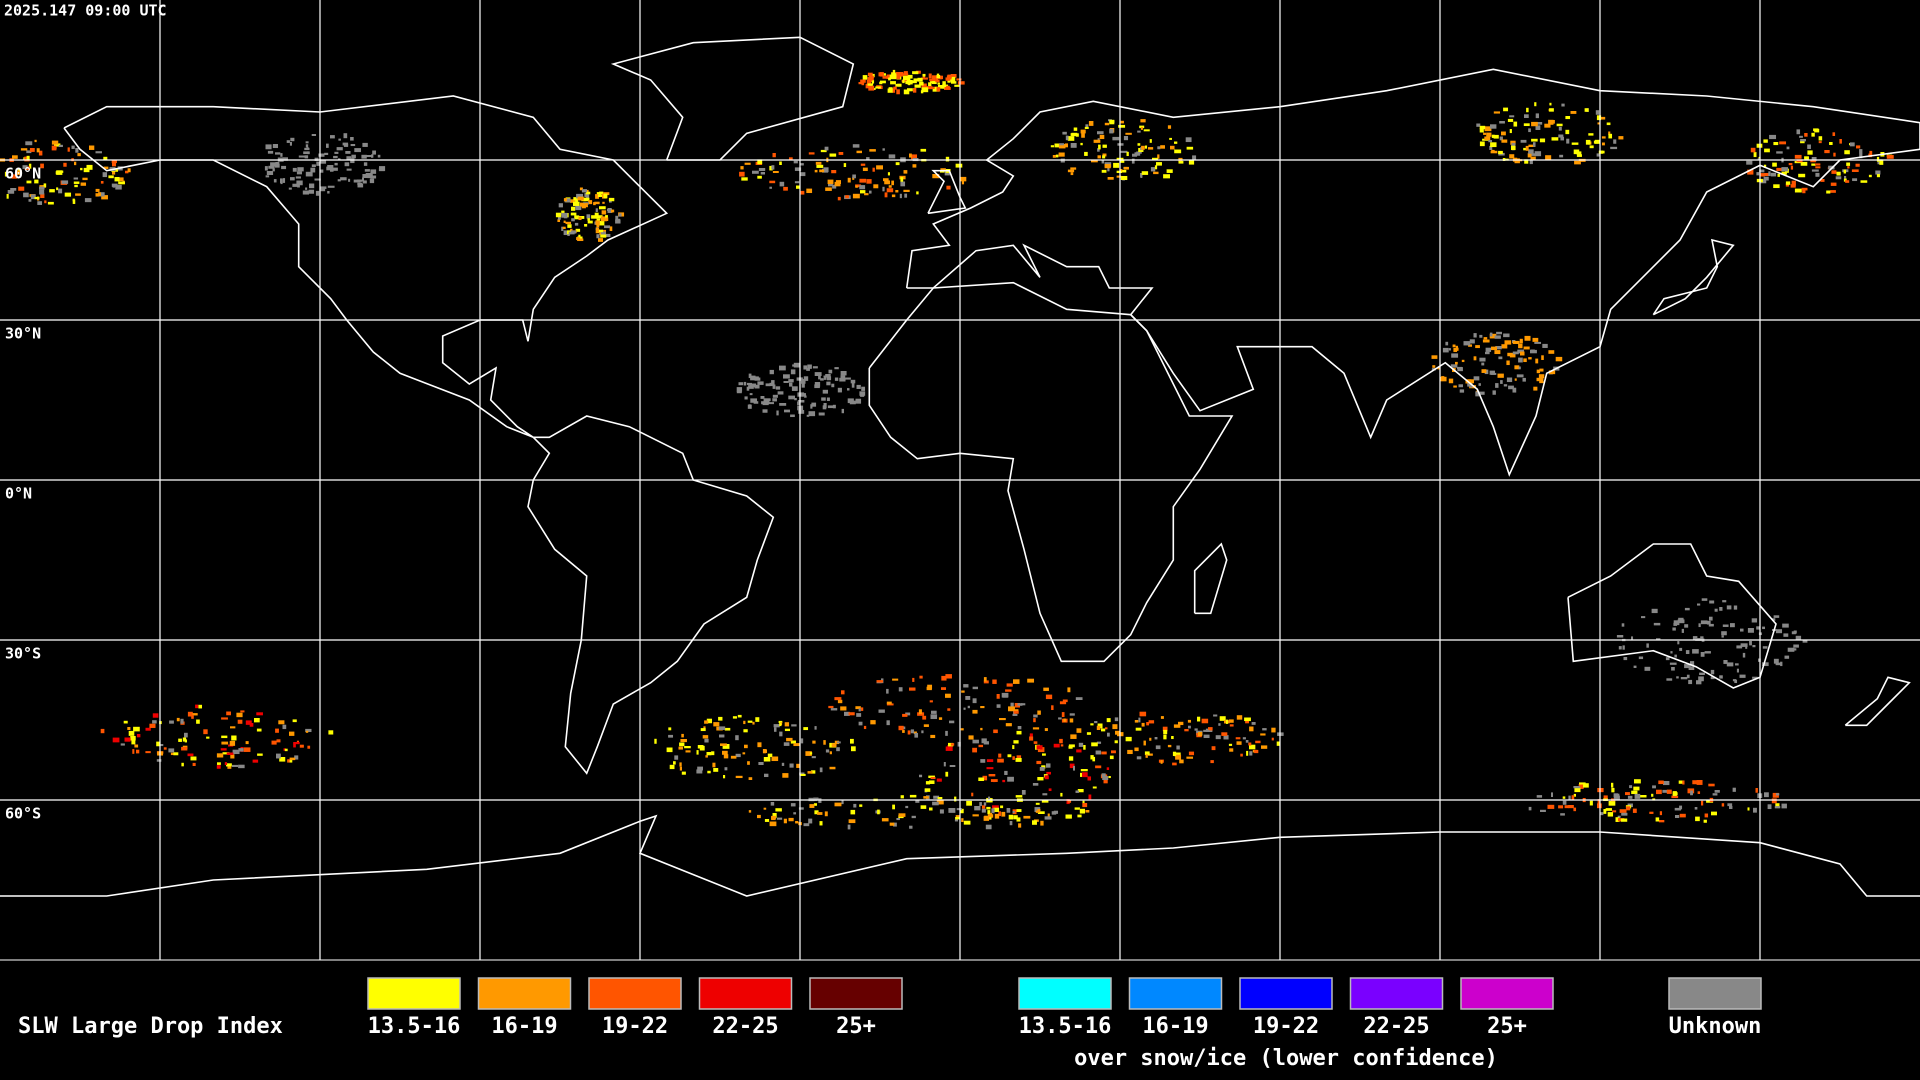 This screenshot has width=1920, height=1080. What do you see at coordinates (1715, 1026) in the screenshot?
I see `legend-label: Unknown` at bounding box center [1715, 1026].